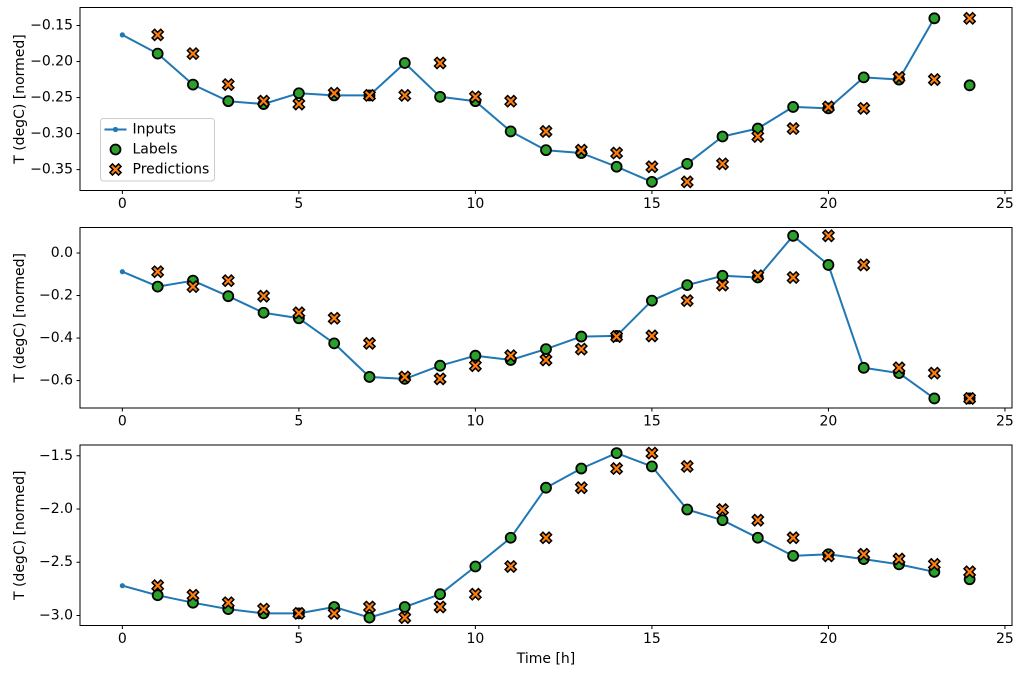 This screenshot has height=683, width=1023. I want to click on legend-item-label: Predictions, so click(171, 170).